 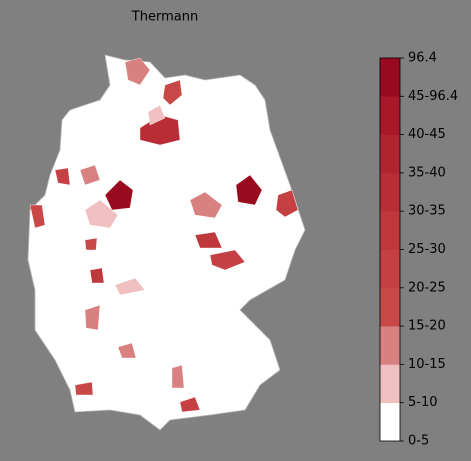 What do you see at coordinates (427, 134) in the screenshot?
I see `colorbar-tick-label: 40-45` at bounding box center [427, 134].